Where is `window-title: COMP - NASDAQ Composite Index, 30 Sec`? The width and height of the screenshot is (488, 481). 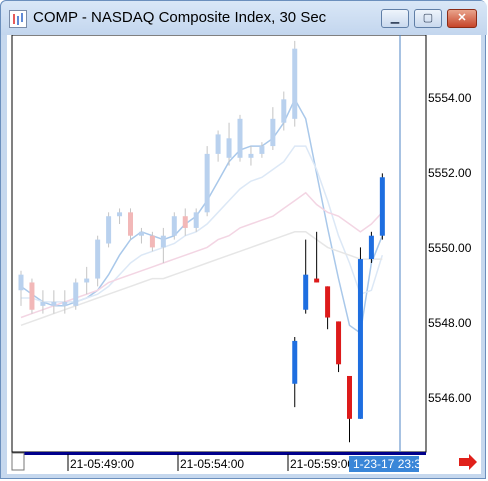 window-title: COMP - NASDAQ Composite Index, 30 Sec is located at coordinates (180, 17).